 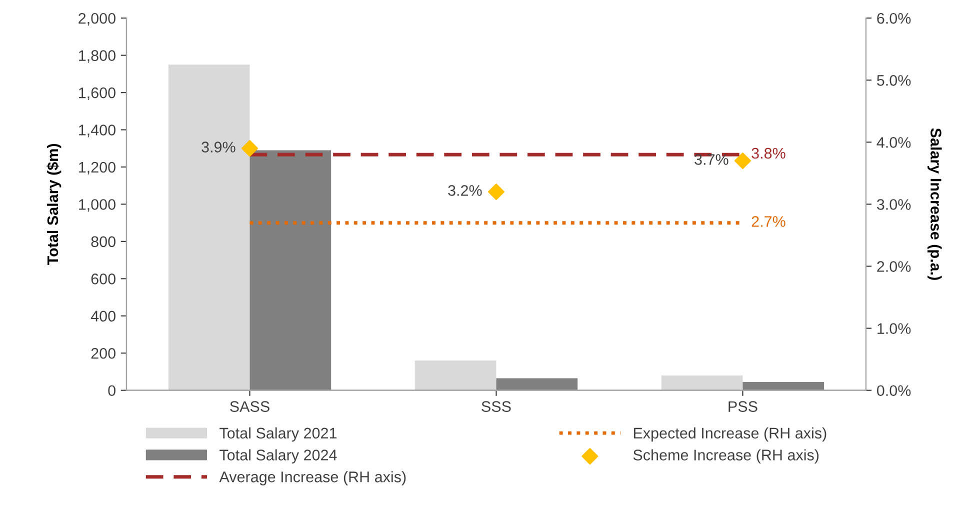 What do you see at coordinates (894, 18) in the screenshot?
I see `y2-tick-label: 6.0%` at bounding box center [894, 18].